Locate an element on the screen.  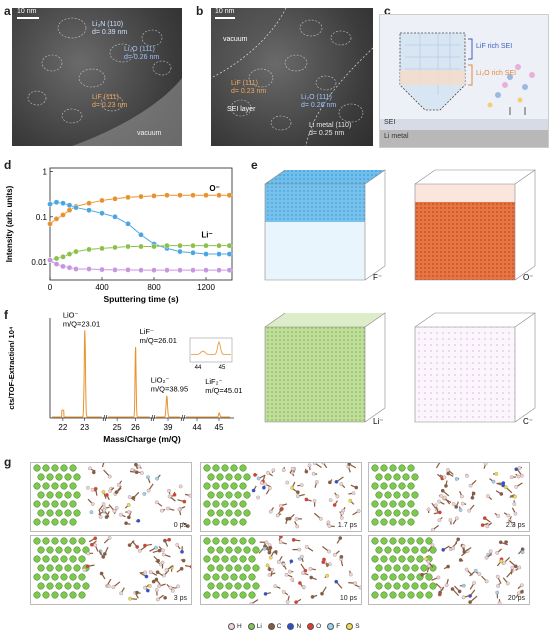
x-tick-label-d: 1200 is located at coordinates (206, 287).